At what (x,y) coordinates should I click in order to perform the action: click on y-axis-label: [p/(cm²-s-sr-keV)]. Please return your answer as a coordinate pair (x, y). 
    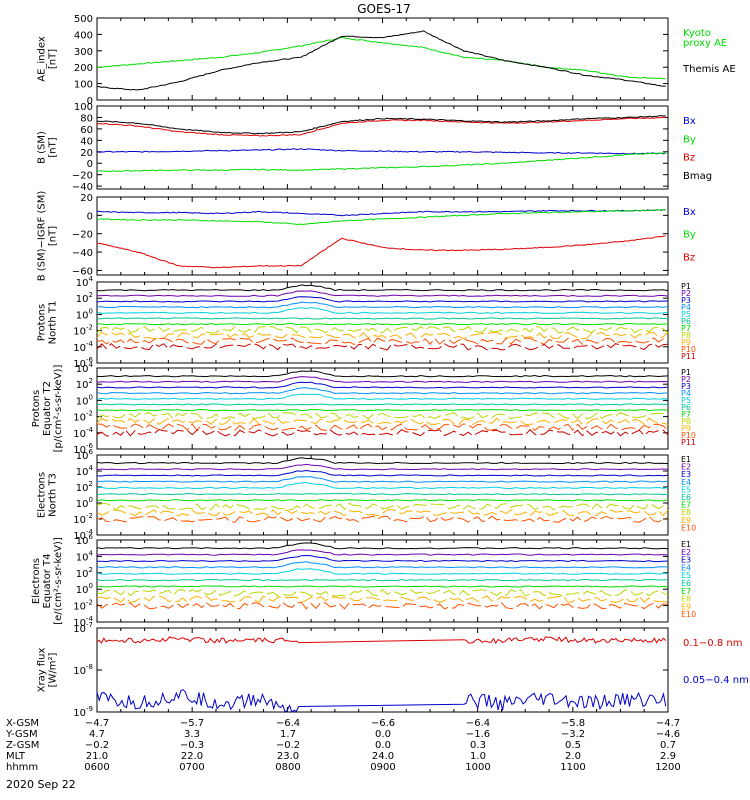
    Looking at the image, I should click on (58, 409).